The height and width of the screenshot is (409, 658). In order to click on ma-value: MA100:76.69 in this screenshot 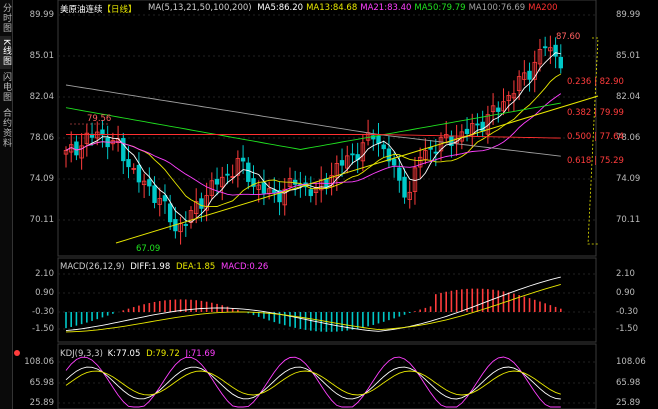, I will do `click(497, 8)`.